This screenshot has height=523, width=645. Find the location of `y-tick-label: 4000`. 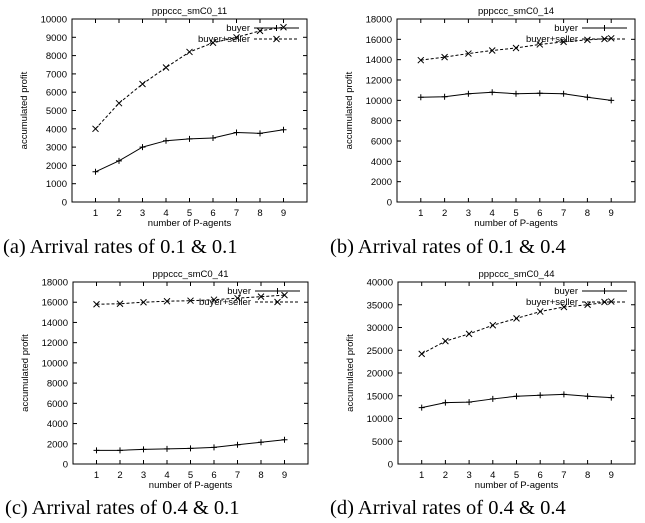

y-tick-label: 4000 is located at coordinates (56, 129).